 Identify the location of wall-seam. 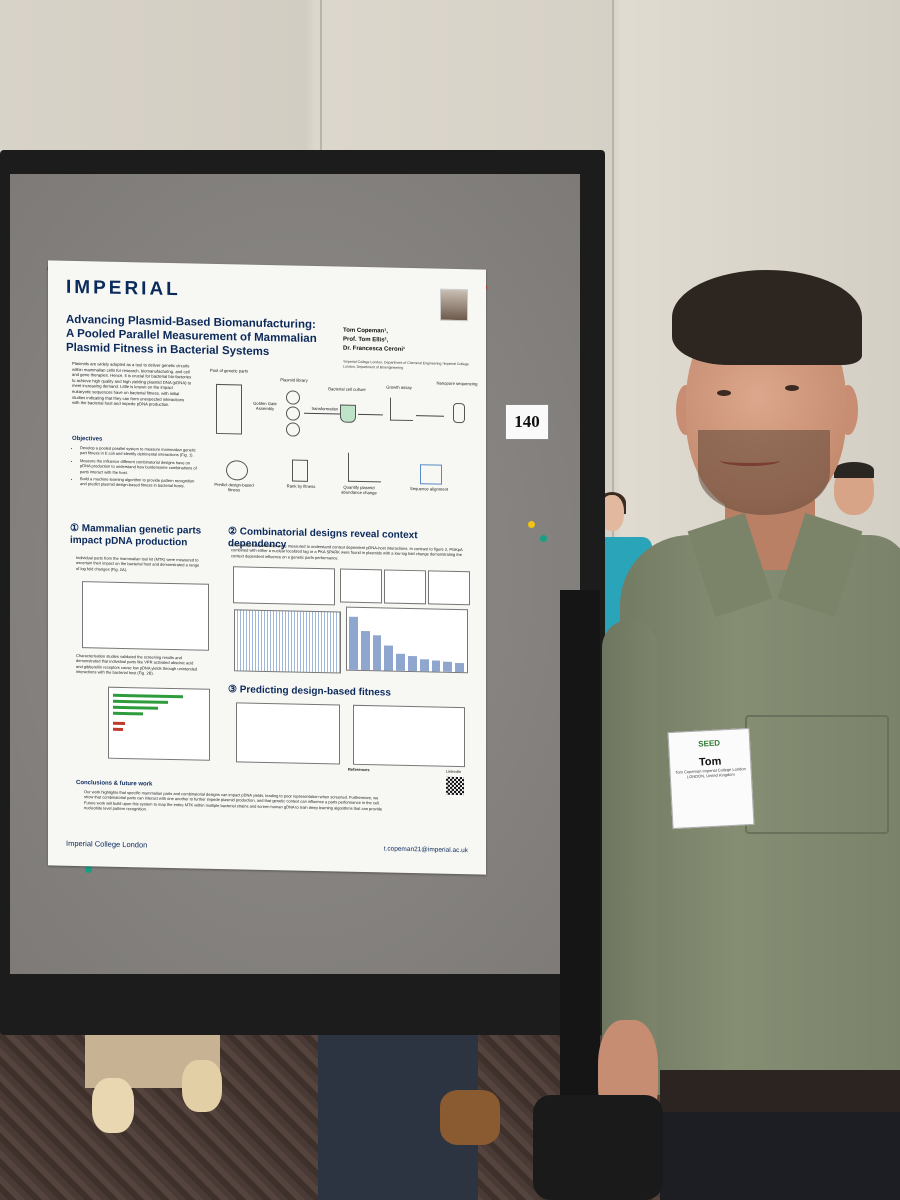
(613, 415).